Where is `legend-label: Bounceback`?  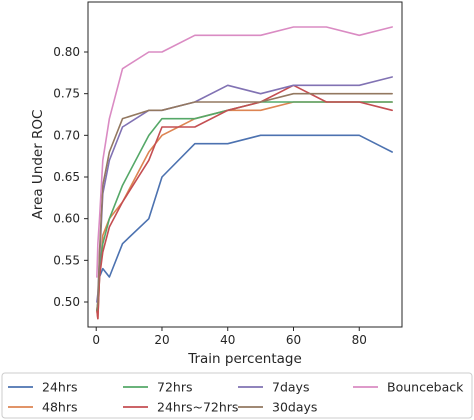
legend-label: Bounceback is located at coordinates (425, 387).